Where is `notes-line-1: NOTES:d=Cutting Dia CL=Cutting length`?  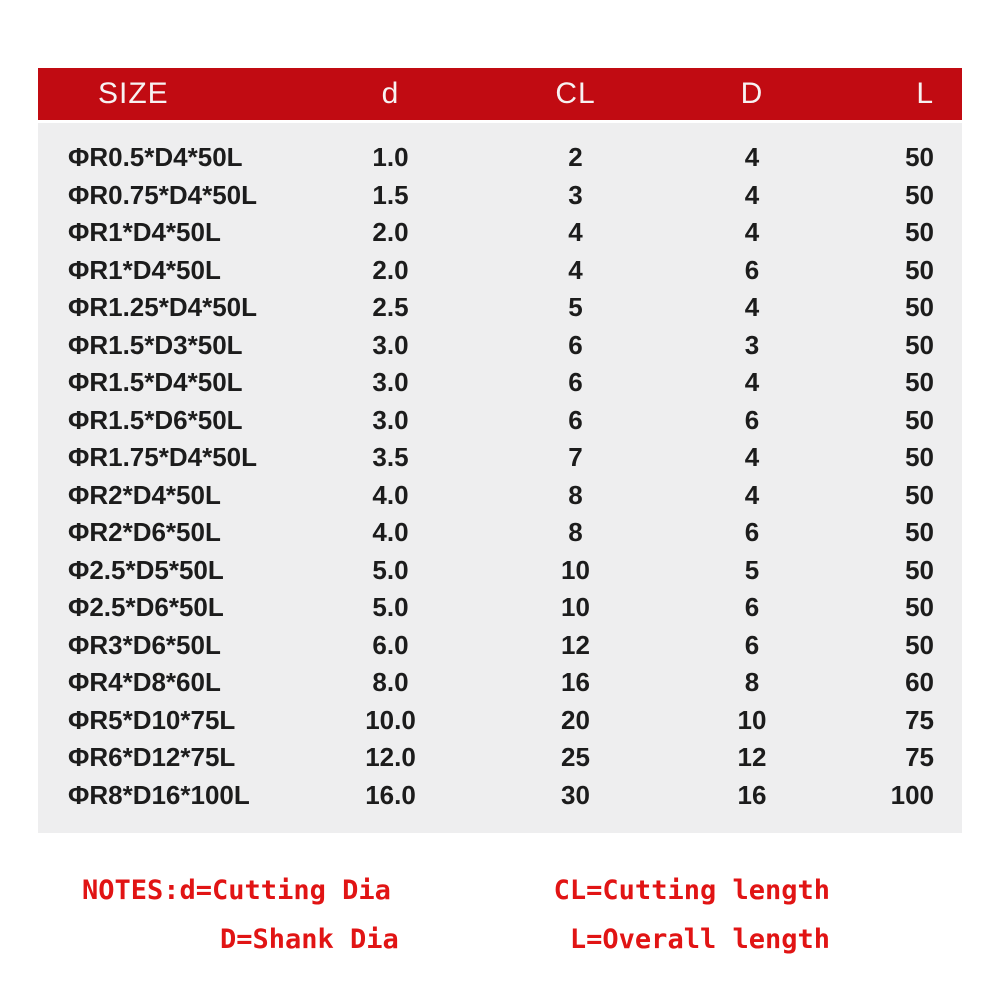 notes-line-1: NOTES:d=Cutting Dia CL=Cutting length is located at coordinates (500, 890).